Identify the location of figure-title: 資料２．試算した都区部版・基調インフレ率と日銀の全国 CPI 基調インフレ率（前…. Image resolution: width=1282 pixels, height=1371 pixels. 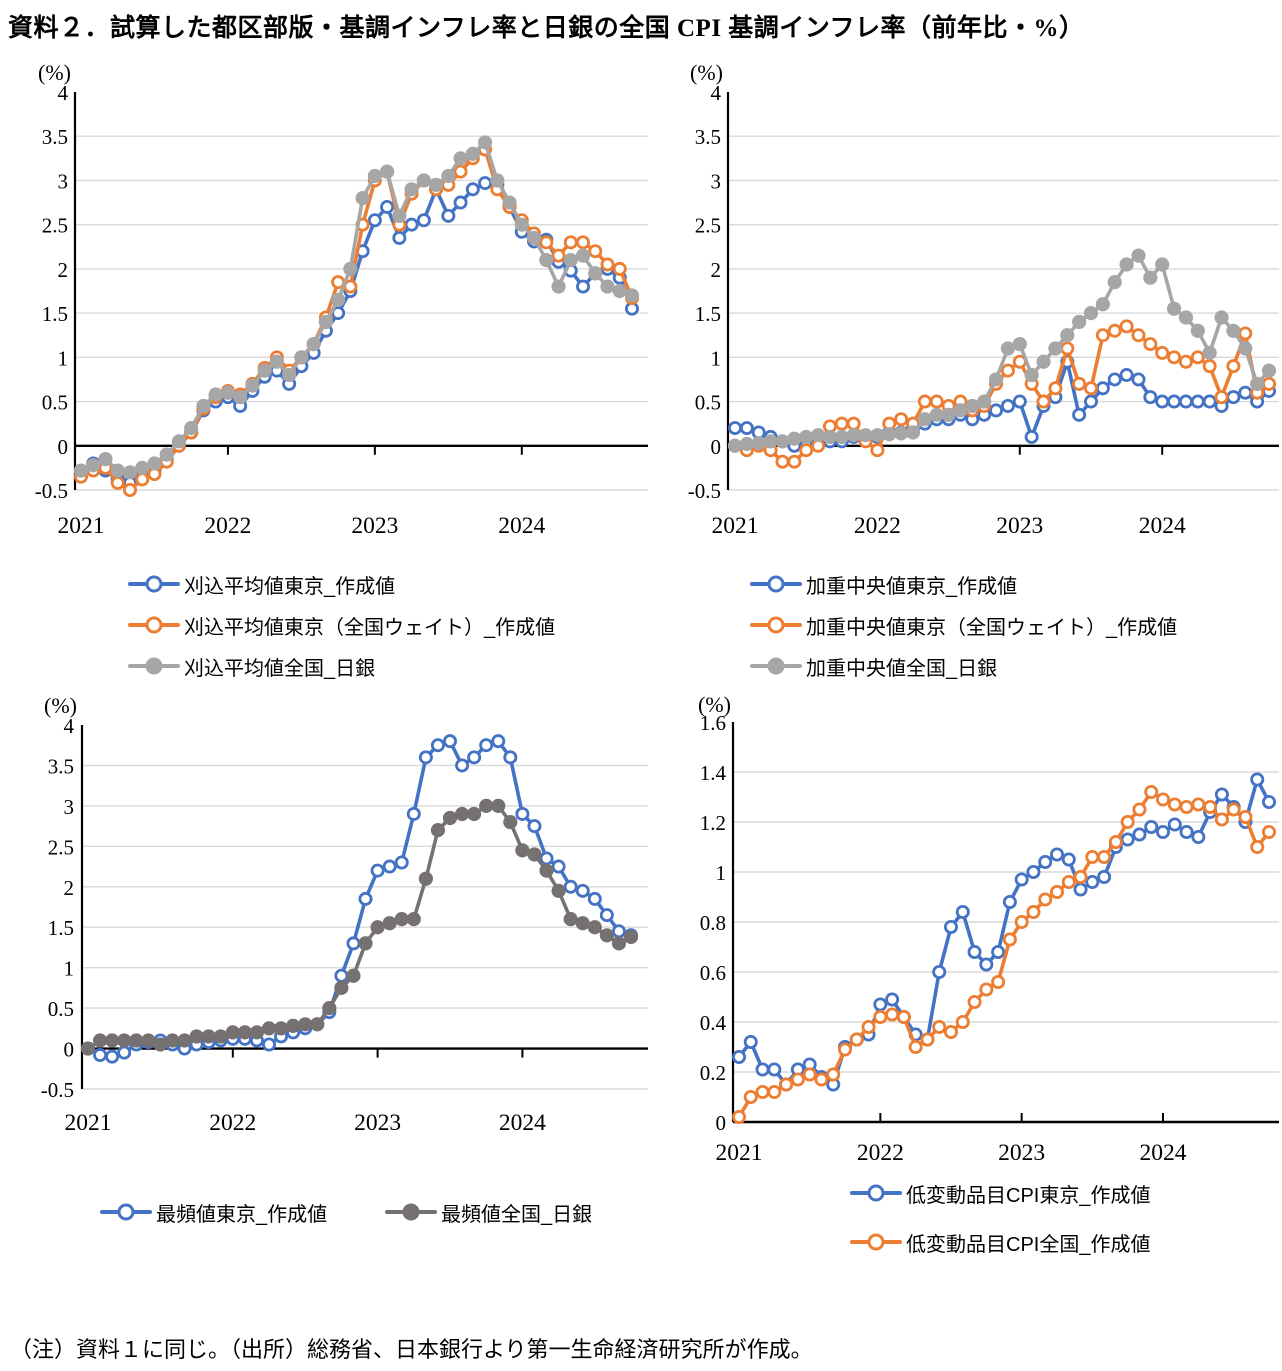
(546, 28).